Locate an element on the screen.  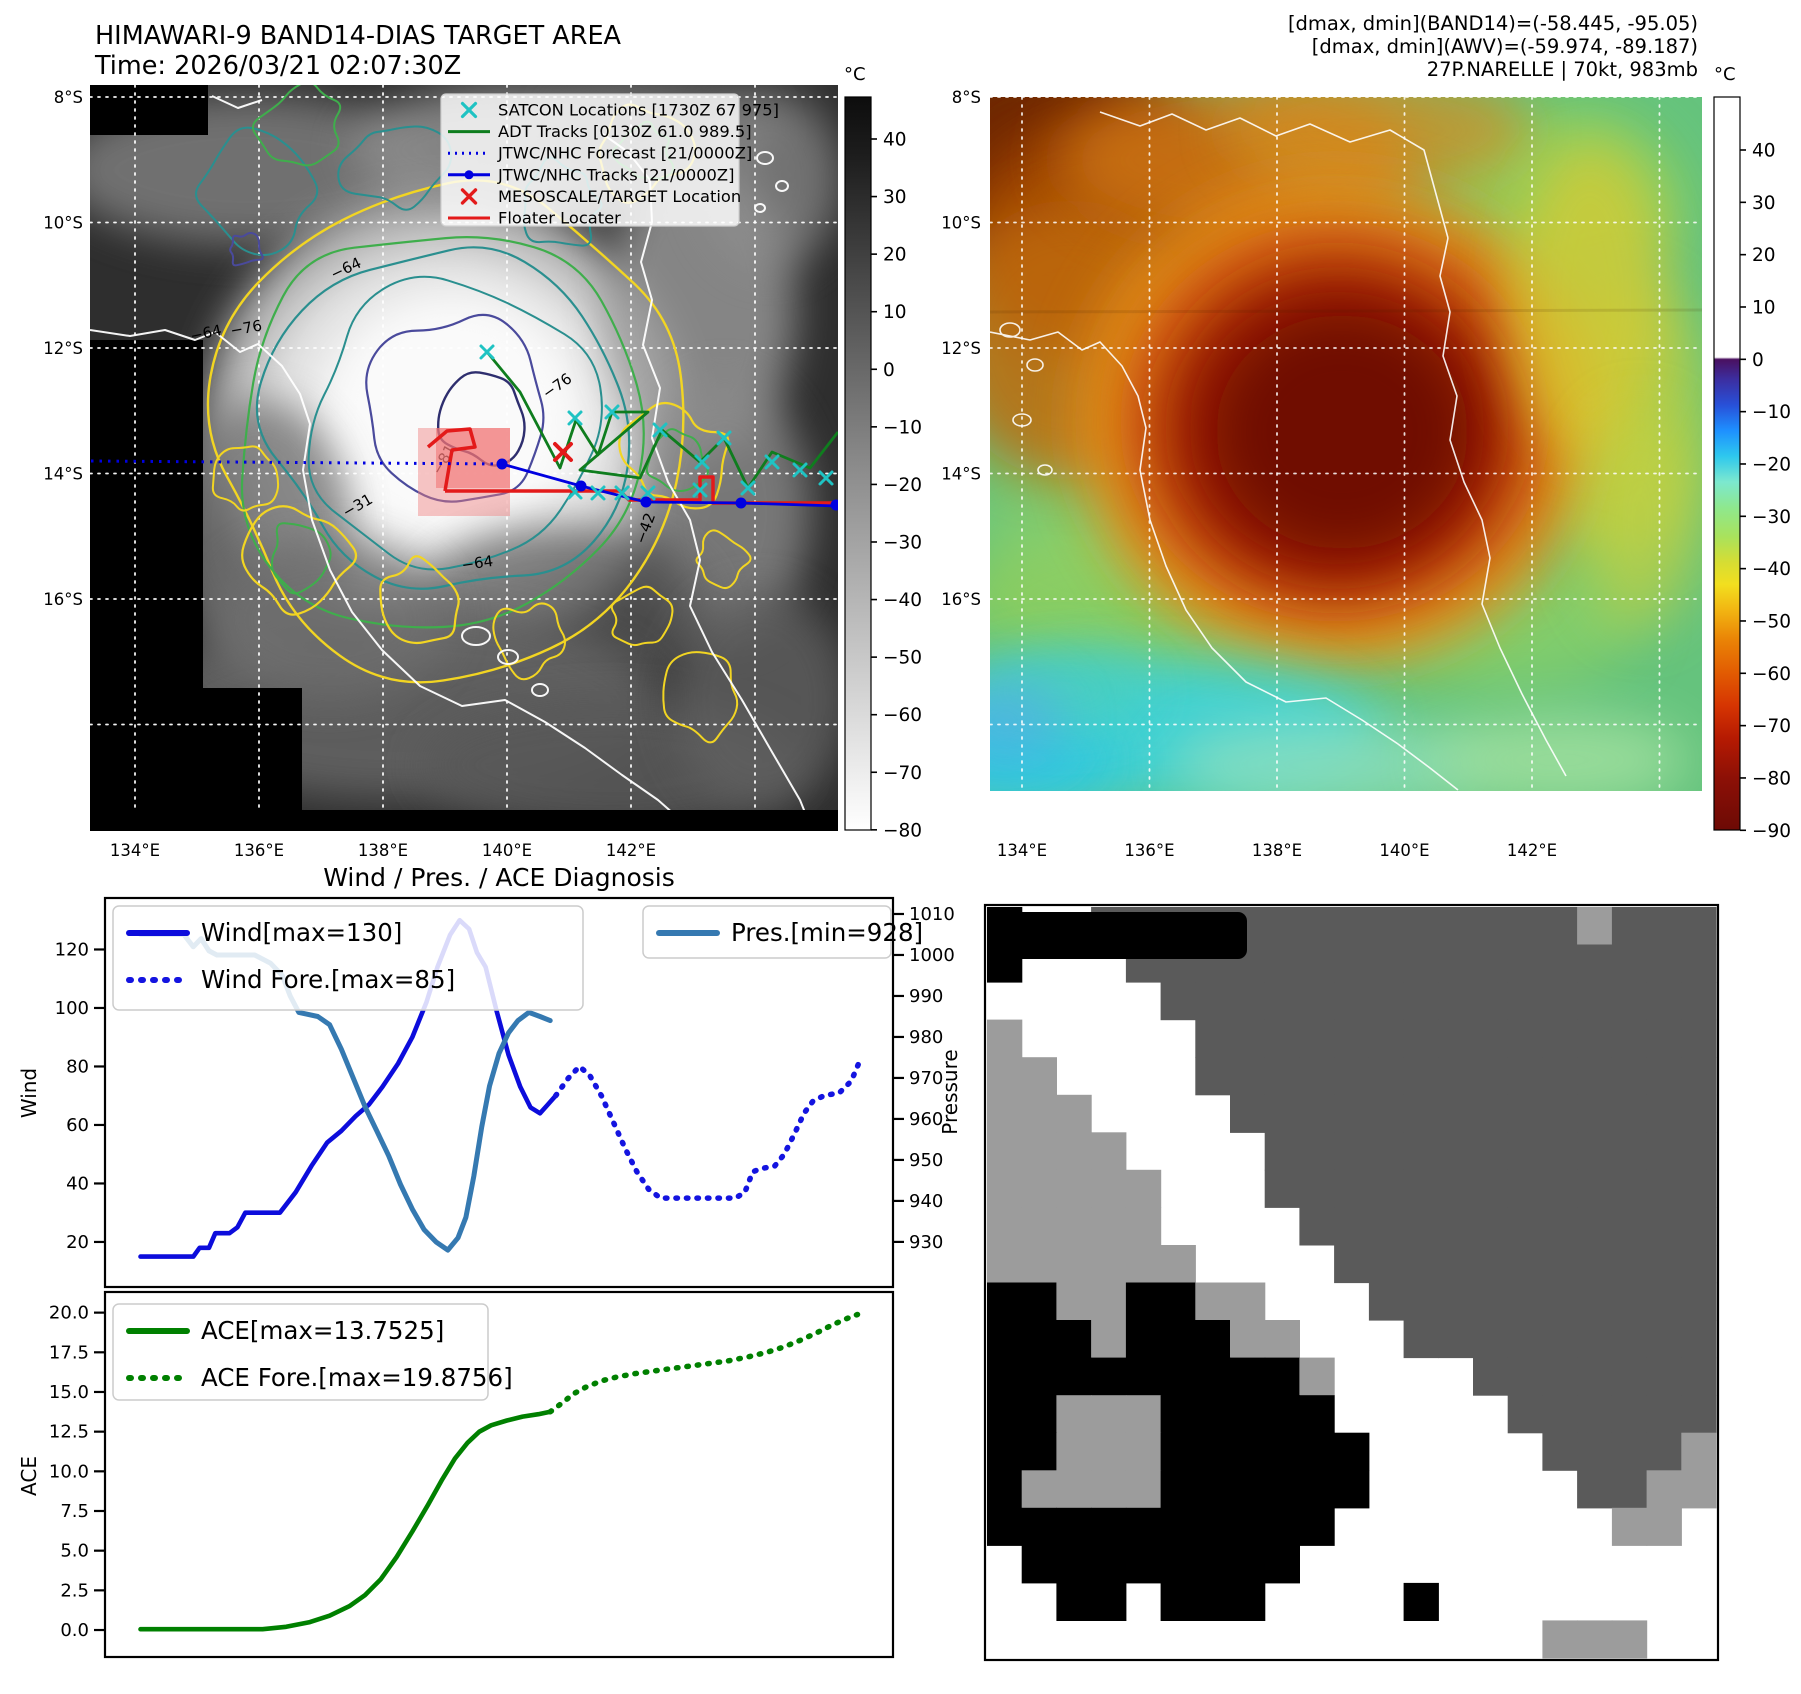
lon-tick-label: 138°E is located at coordinates (383, 850).